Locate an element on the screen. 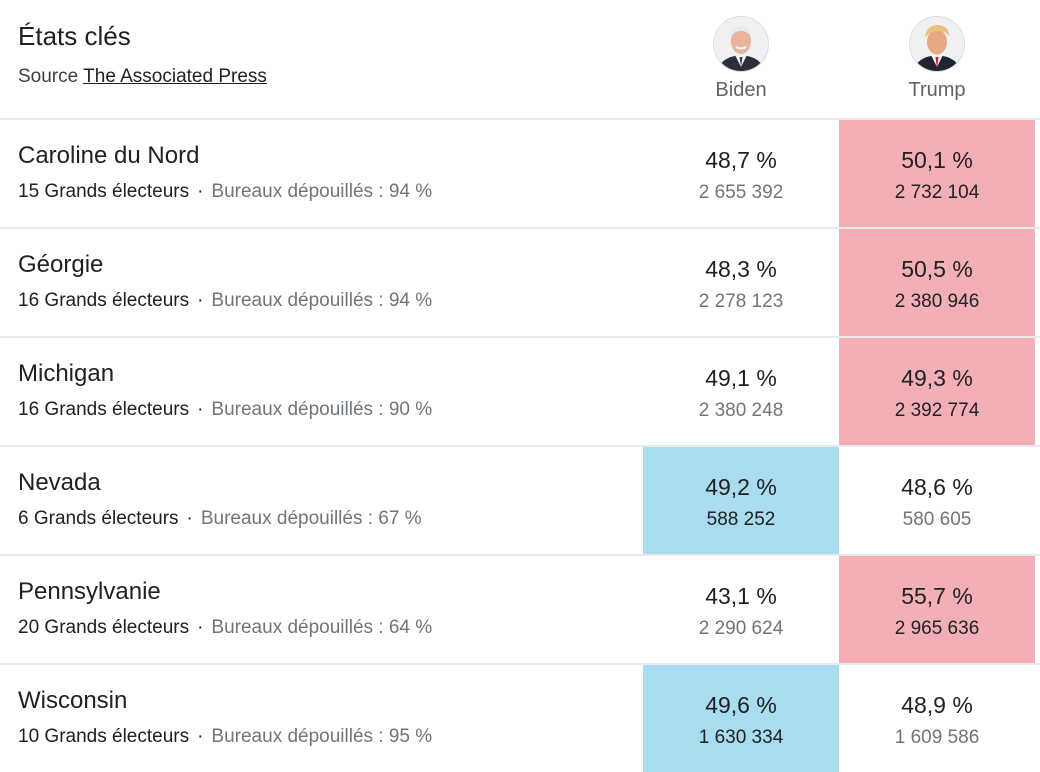  page-title: États clés is located at coordinates (74, 36).